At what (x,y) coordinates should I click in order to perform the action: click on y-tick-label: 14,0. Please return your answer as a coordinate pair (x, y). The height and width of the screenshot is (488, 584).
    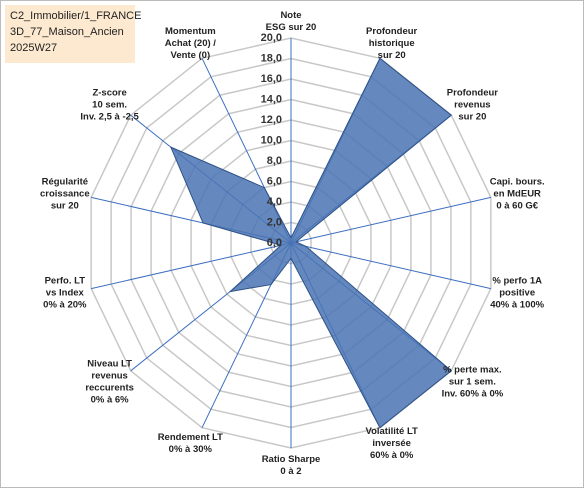
    Looking at the image, I should click on (271, 99).